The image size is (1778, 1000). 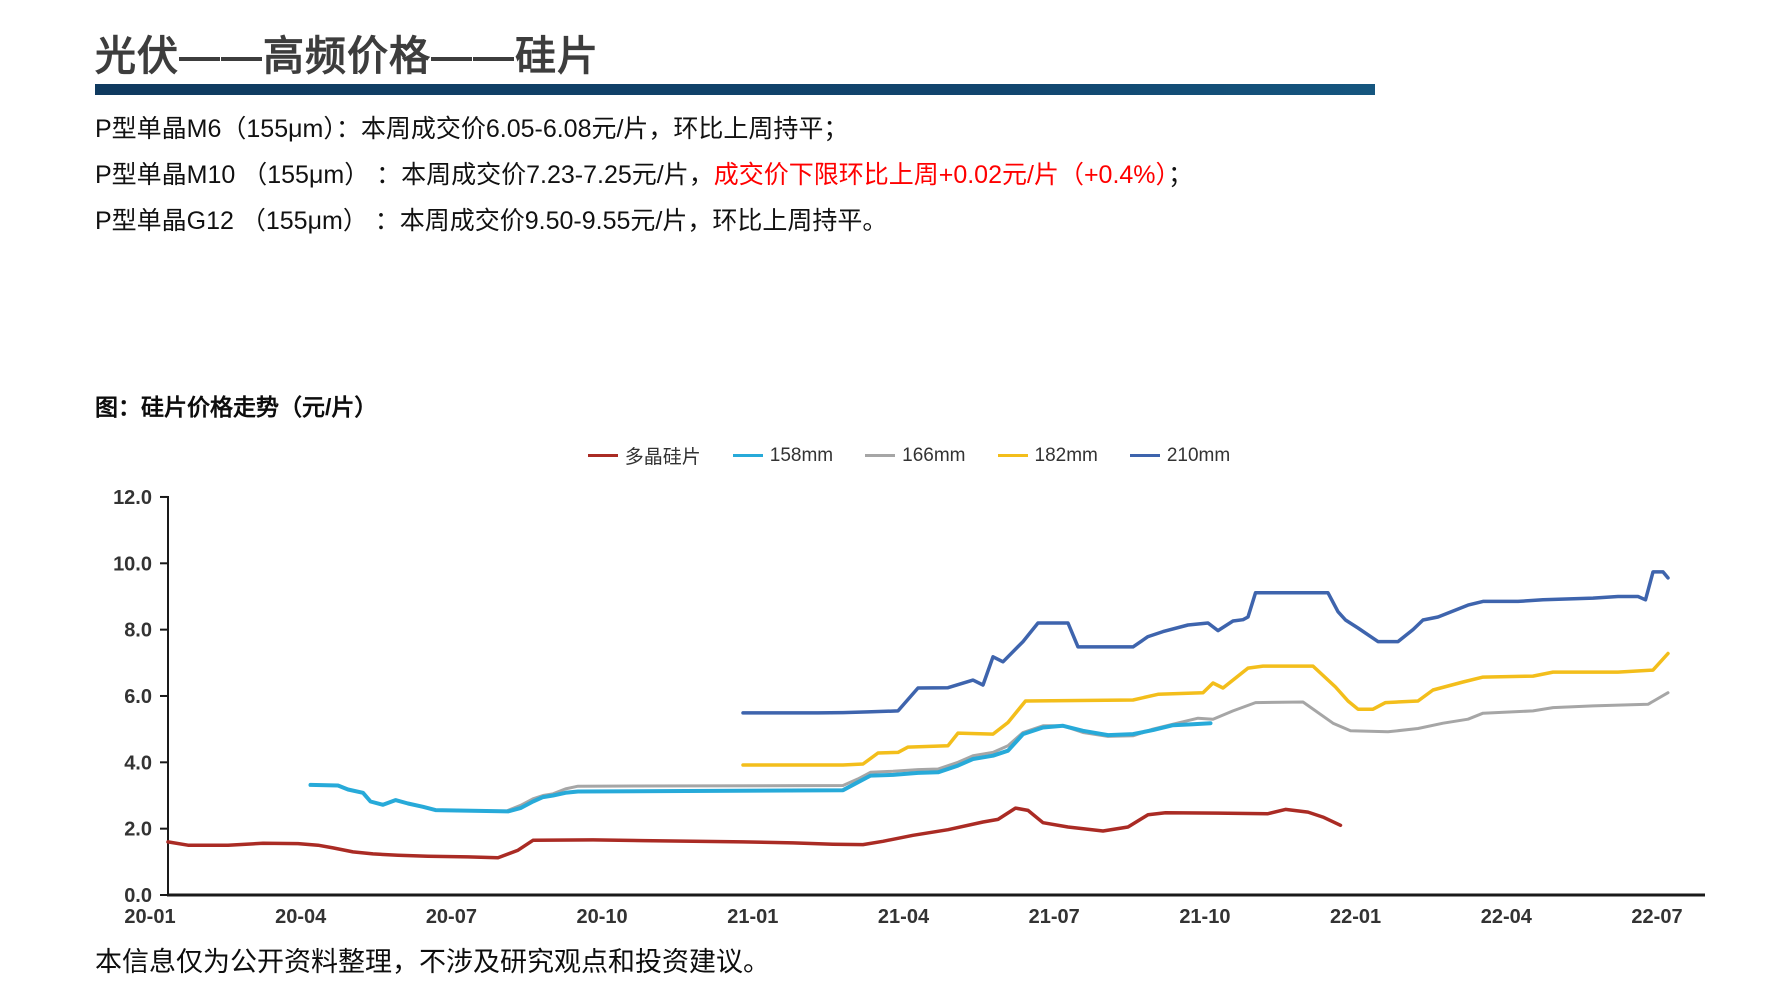 I want to click on y-tick-label: 4.0, so click(x=138, y=763).